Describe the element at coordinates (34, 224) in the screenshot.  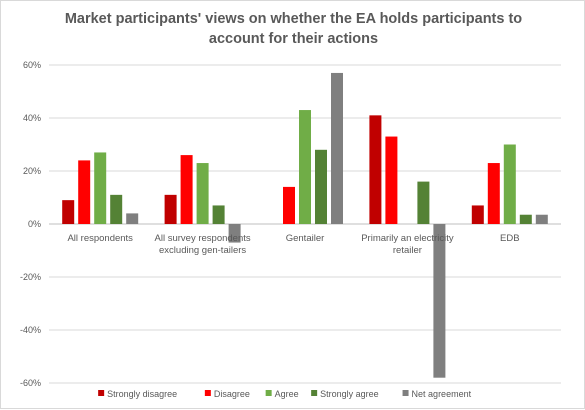
I see `y-tick-label: 0%` at that location.